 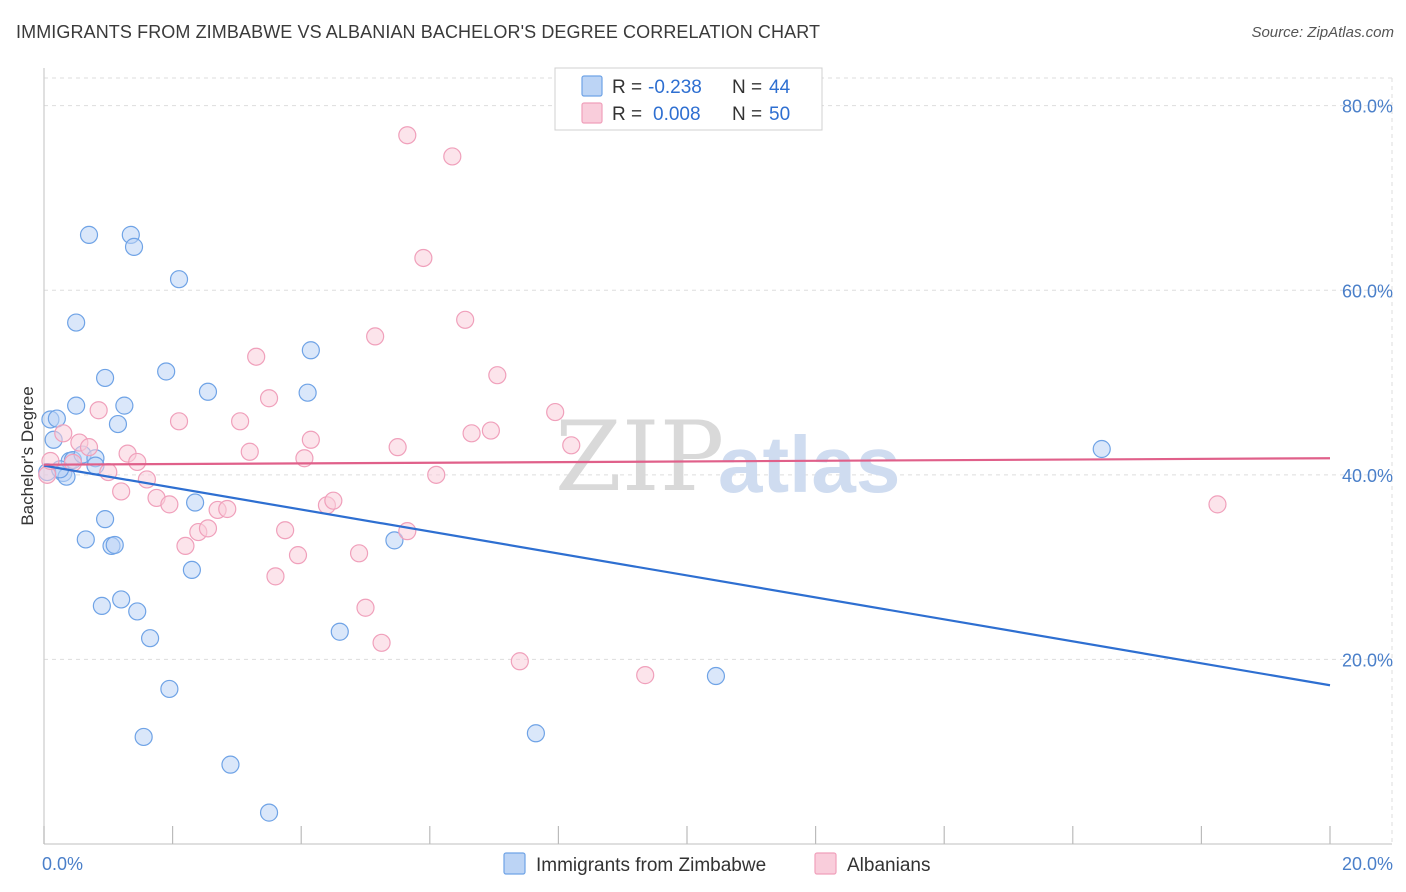 What do you see at coordinates (687, 461) in the screenshot?
I see `pink-trend-line` at bounding box center [687, 461].